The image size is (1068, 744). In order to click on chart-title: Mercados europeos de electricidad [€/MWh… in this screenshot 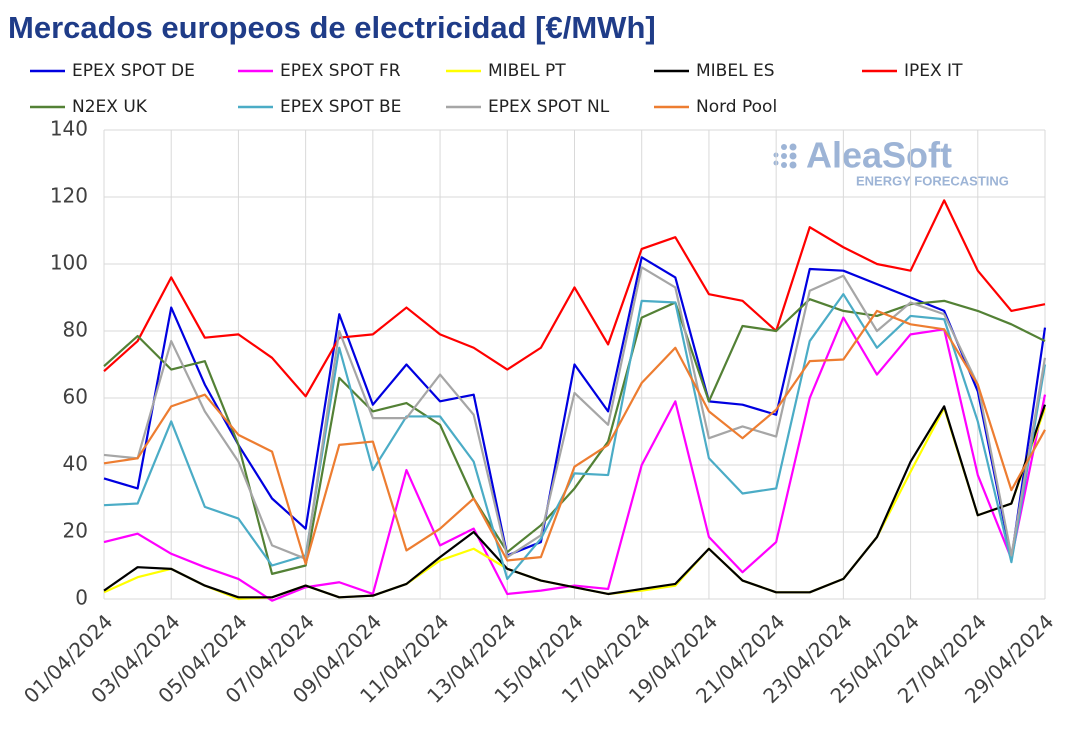, I will do `click(332, 27)`.